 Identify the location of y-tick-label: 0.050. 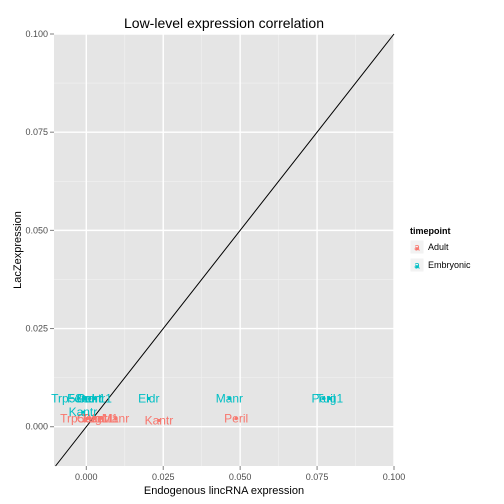
(36, 230).